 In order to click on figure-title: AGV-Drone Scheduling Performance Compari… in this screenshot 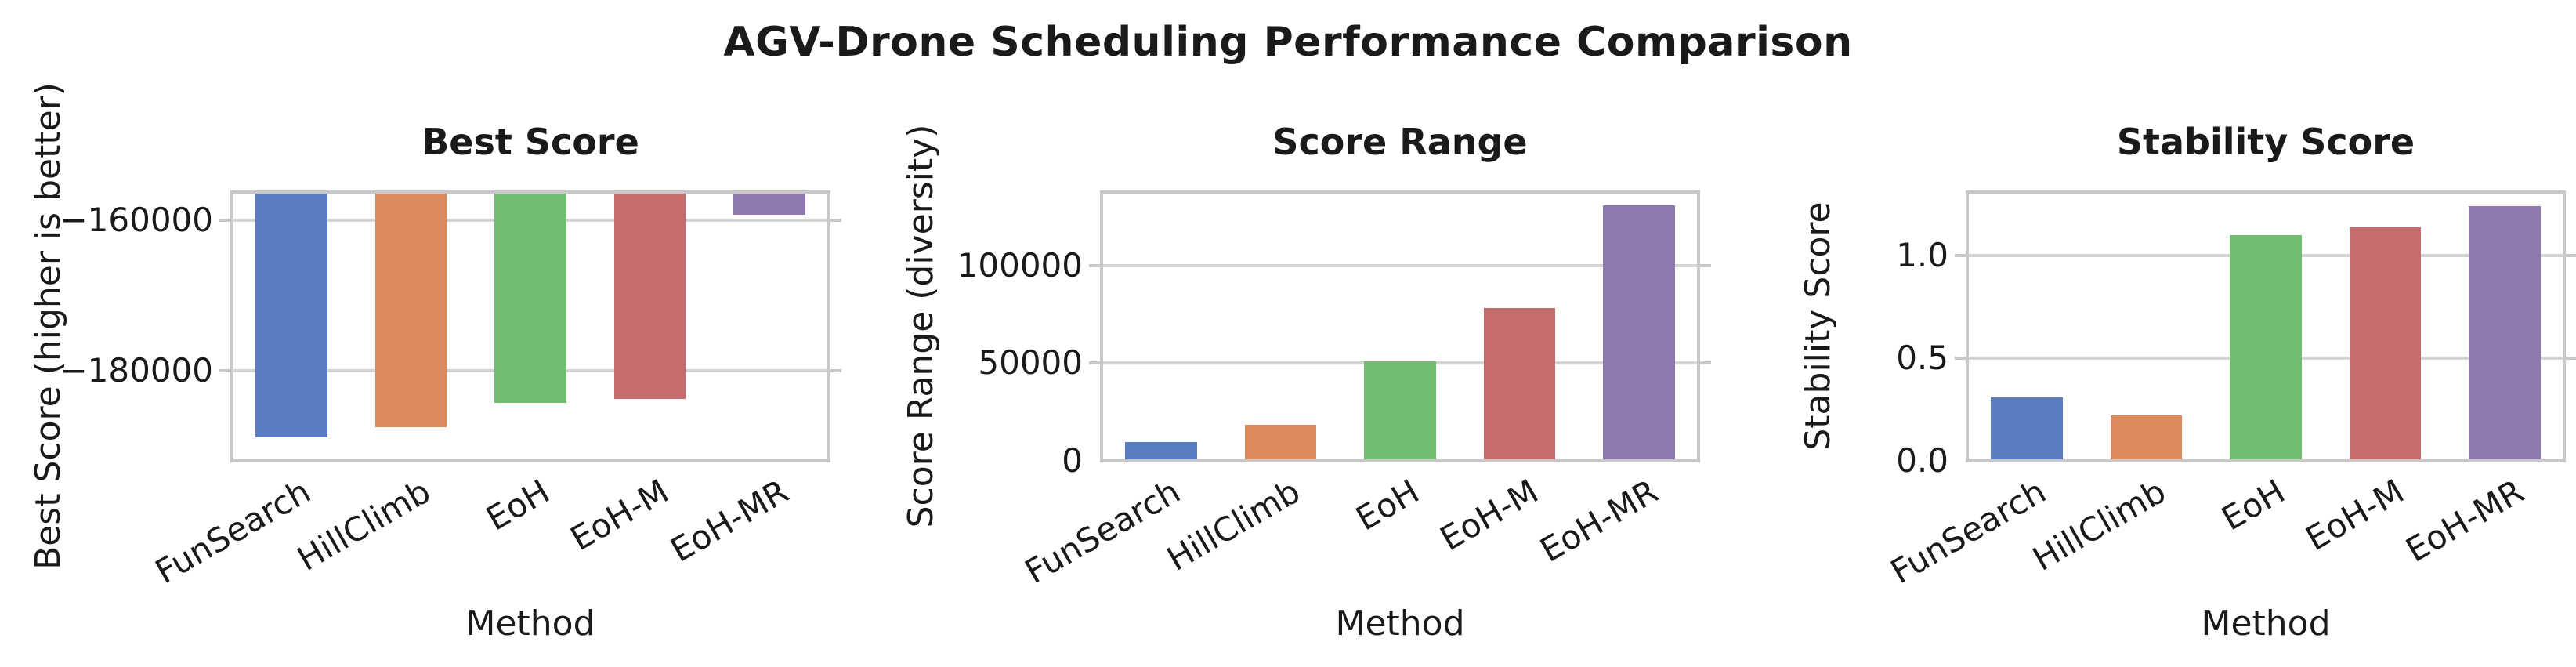, I will do `click(1288, 42)`.